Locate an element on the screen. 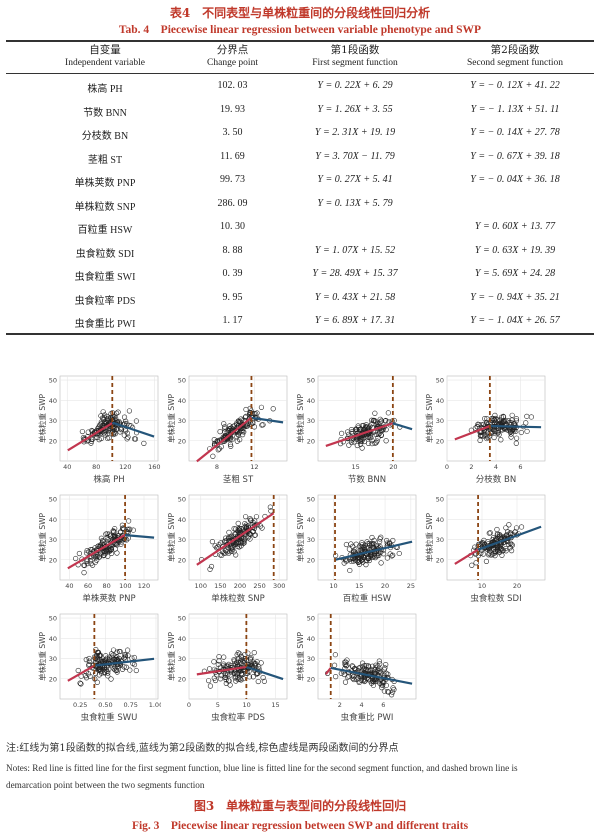 This screenshot has width=600, height=838. row-change-point: 102. 03 is located at coordinates (232, 85).